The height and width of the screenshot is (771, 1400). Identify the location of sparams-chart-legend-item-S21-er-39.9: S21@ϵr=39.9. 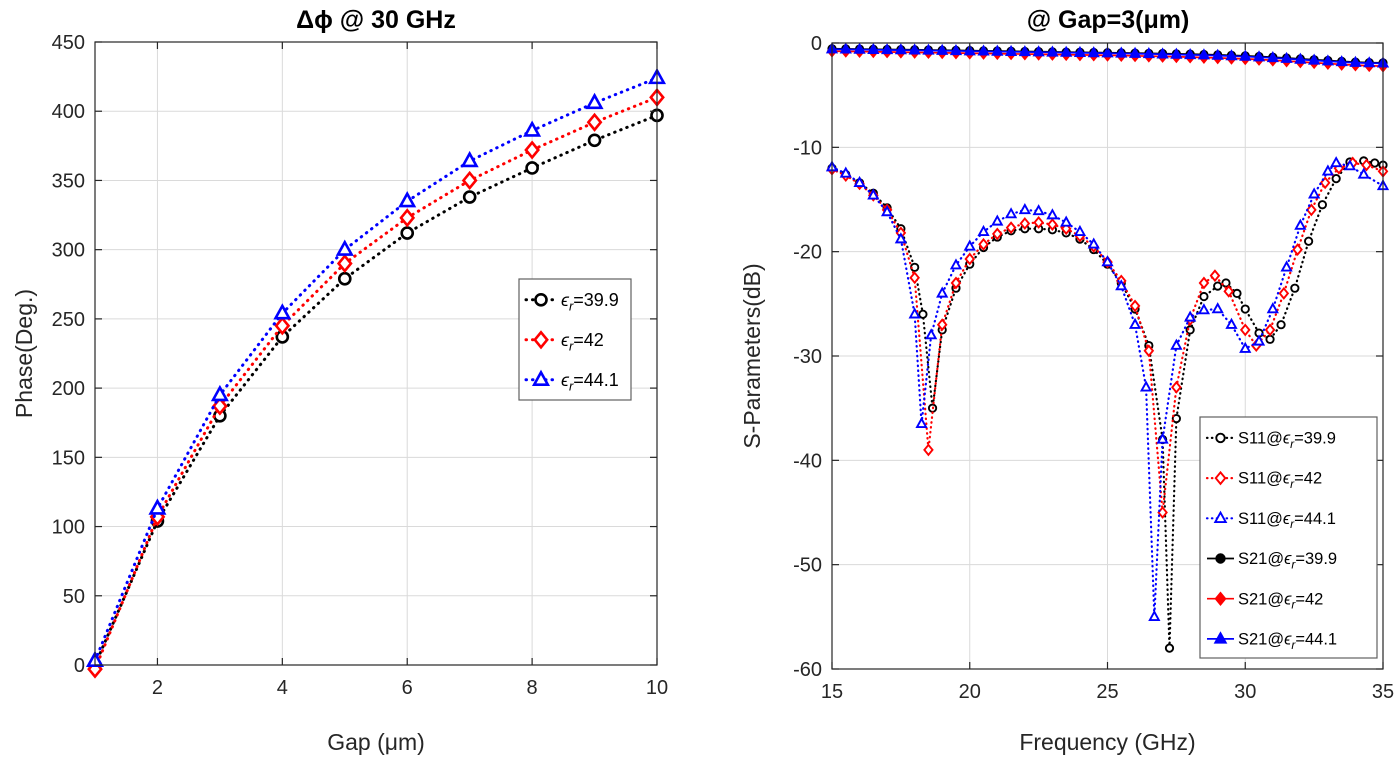
(1272, 560).